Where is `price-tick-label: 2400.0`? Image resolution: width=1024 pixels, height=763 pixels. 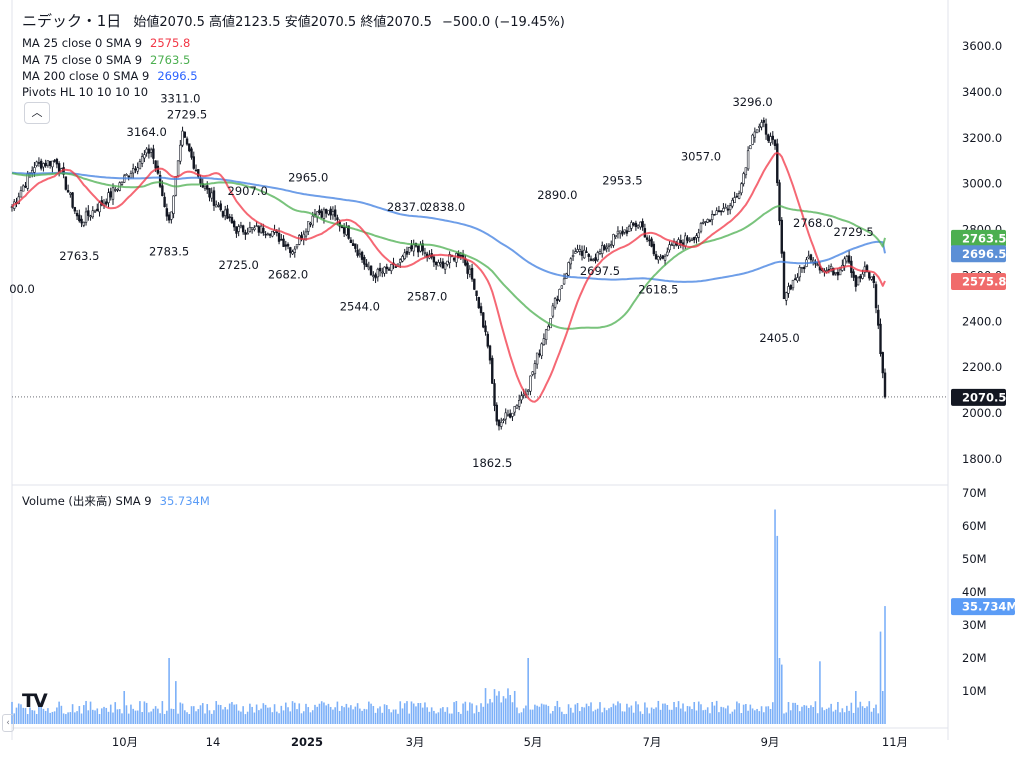 price-tick-label: 2400.0 is located at coordinates (982, 321).